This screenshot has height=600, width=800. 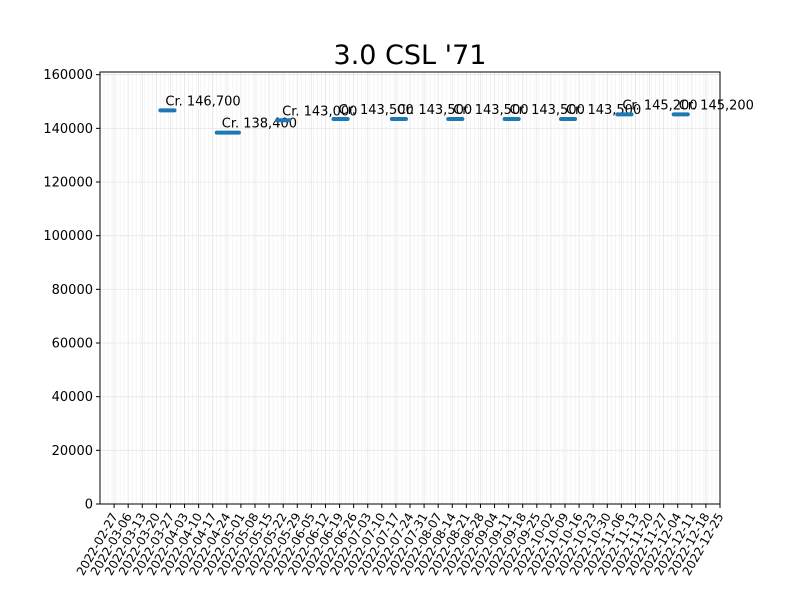 What do you see at coordinates (89, 505) in the screenshot?
I see `y-tick-label: 0` at bounding box center [89, 505].